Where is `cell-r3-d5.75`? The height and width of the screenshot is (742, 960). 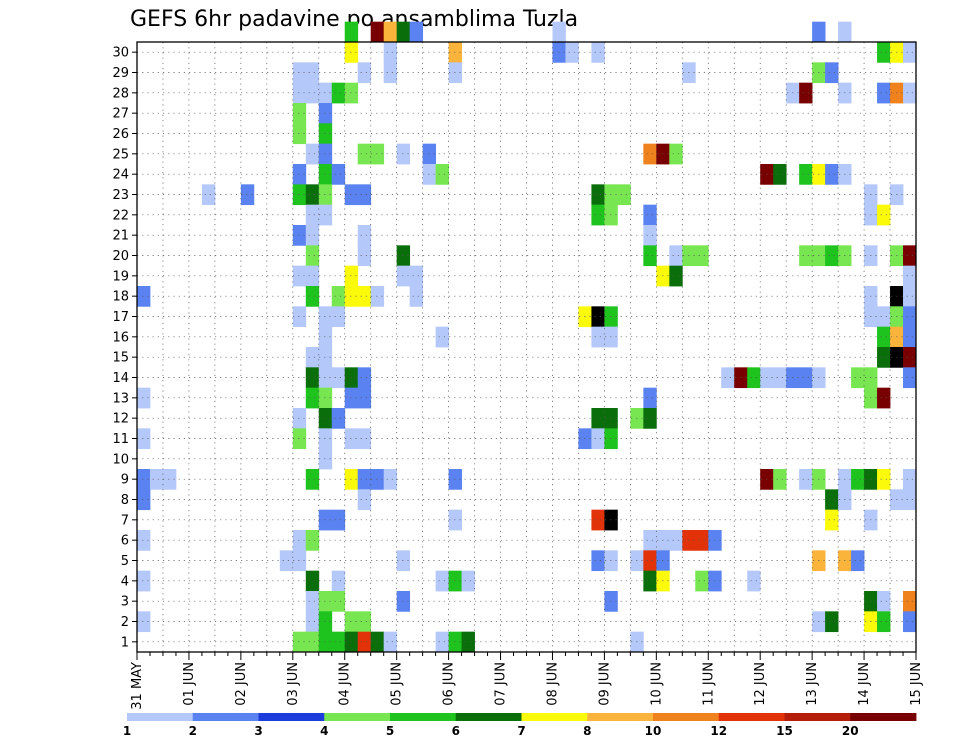 cell-r3-d5.75 is located at coordinates (442, 581).